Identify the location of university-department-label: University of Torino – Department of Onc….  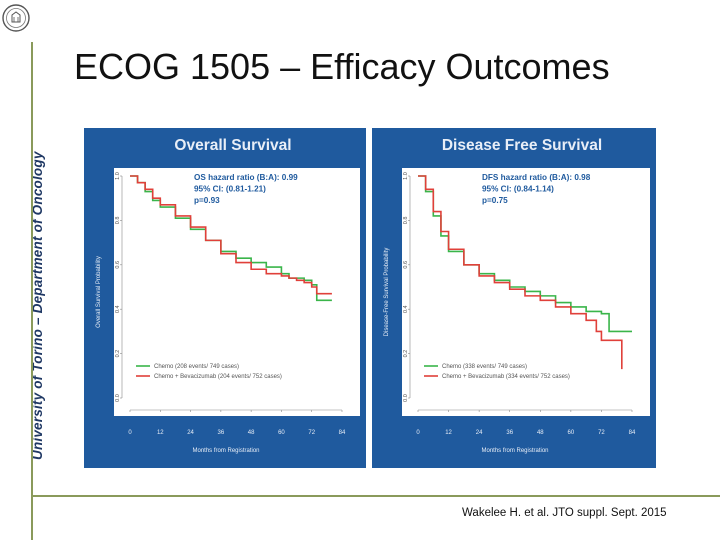
(37, 305).